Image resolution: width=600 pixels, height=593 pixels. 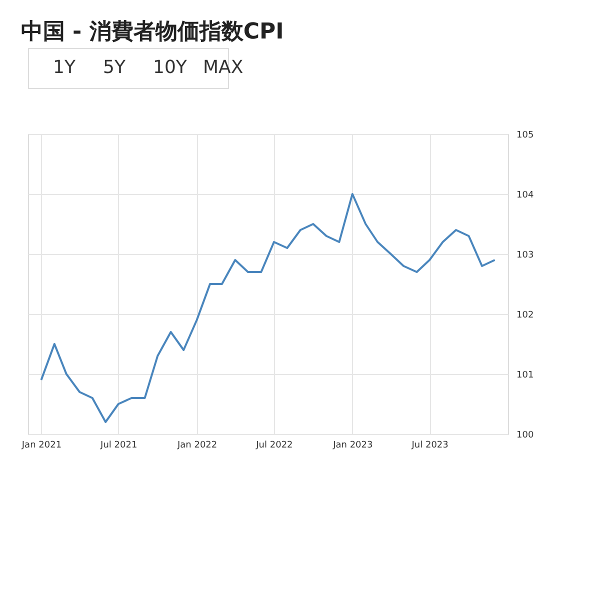 What do you see at coordinates (41, 445) in the screenshot?
I see `x-tick-label: Jan 2021` at bounding box center [41, 445].